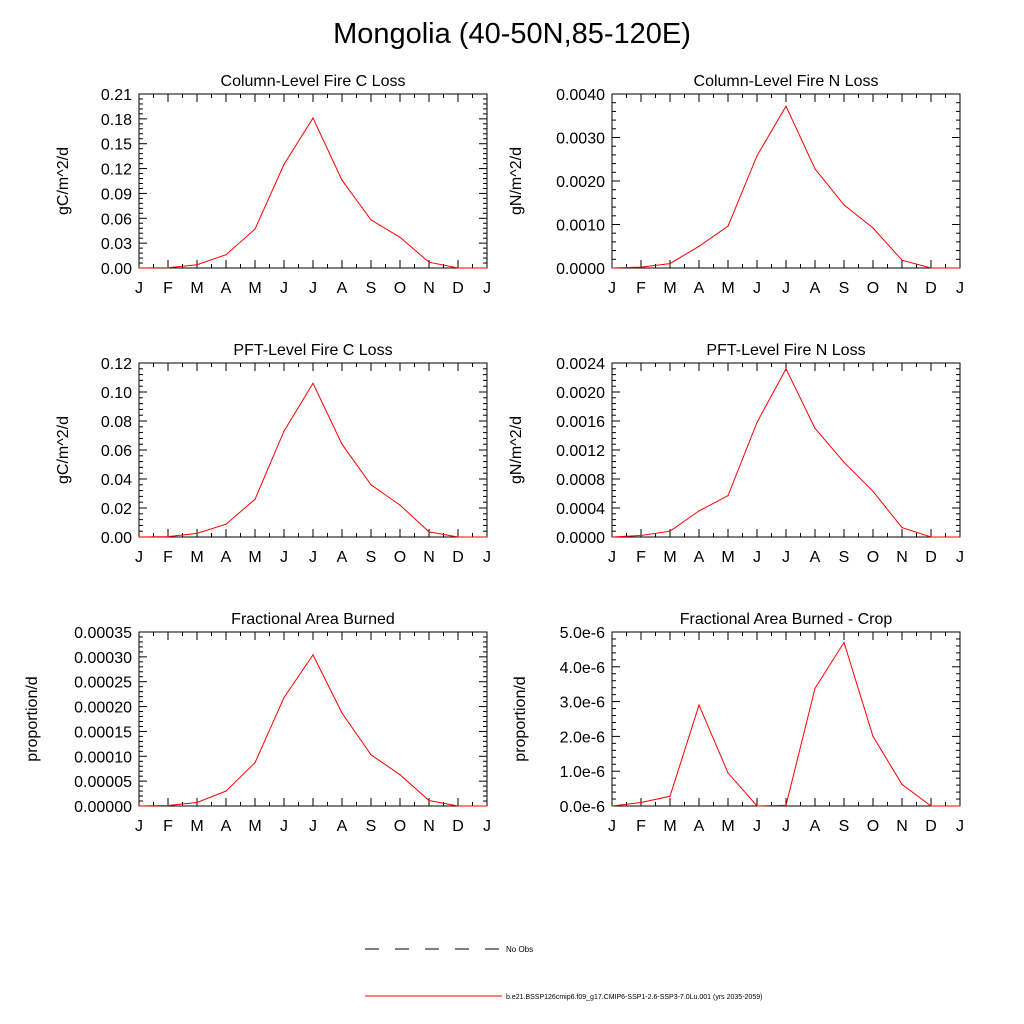 The width and height of the screenshot is (1024, 1024). I want to click on y-tick-label: 0.00010, so click(103, 757).